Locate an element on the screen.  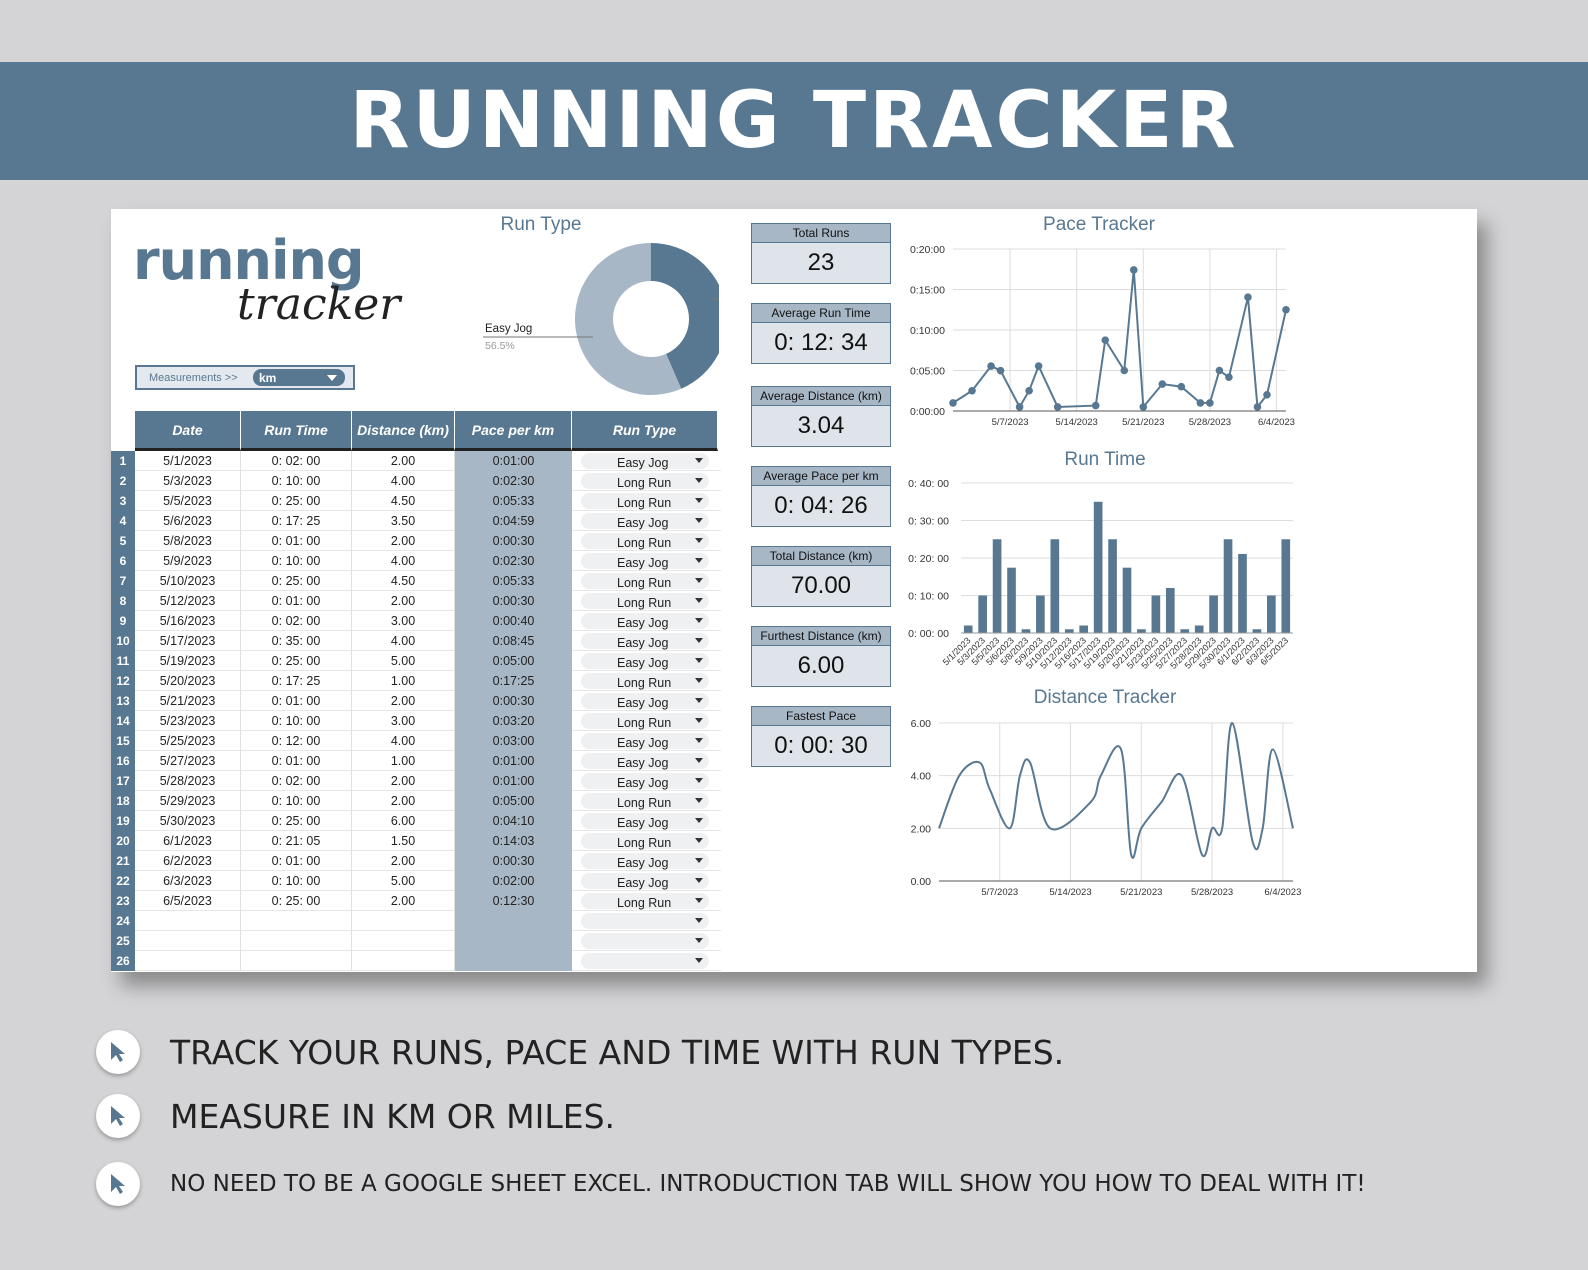
pace-cell: 0:03:20 is located at coordinates (513, 721).